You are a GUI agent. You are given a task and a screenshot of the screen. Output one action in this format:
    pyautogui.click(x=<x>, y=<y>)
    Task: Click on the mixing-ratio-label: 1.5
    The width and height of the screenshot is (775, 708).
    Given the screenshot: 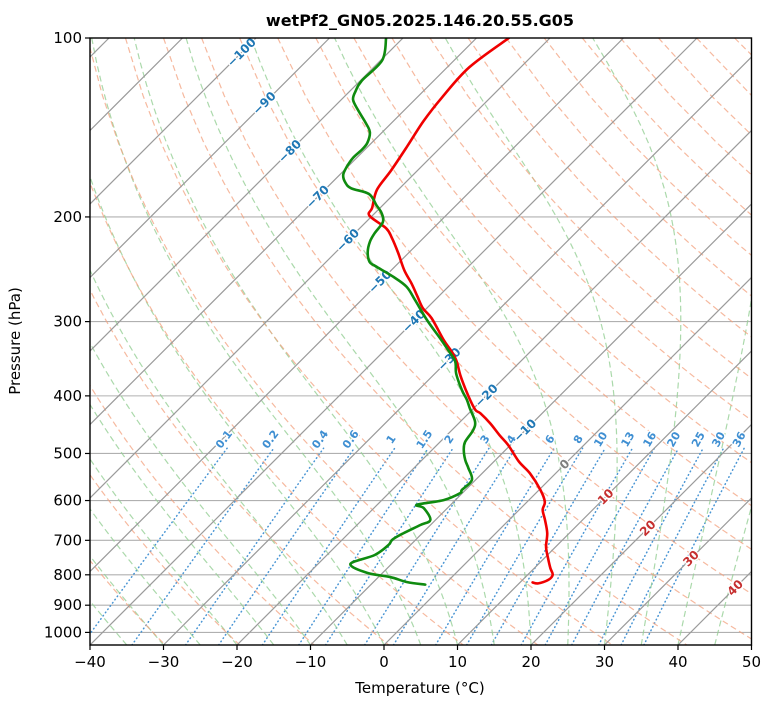 What is the action you would take?
    pyautogui.click(x=425, y=439)
    